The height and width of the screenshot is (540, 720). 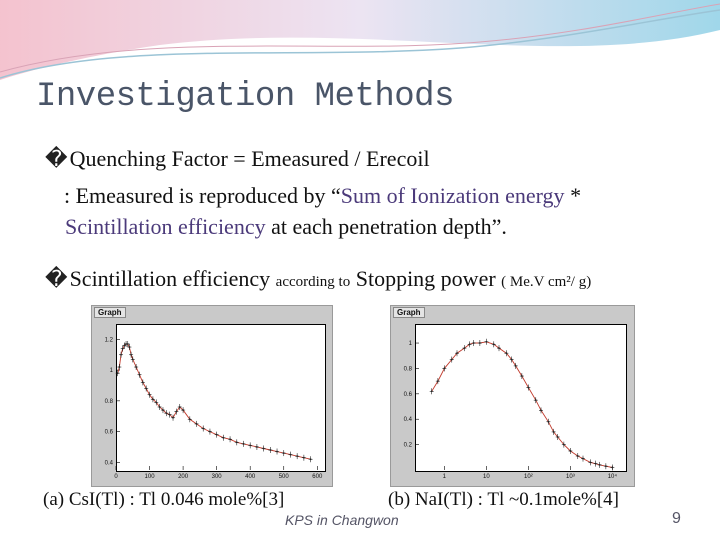 What do you see at coordinates (217, 477) in the screenshot?
I see `x-tick-label: 300` at bounding box center [217, 477].